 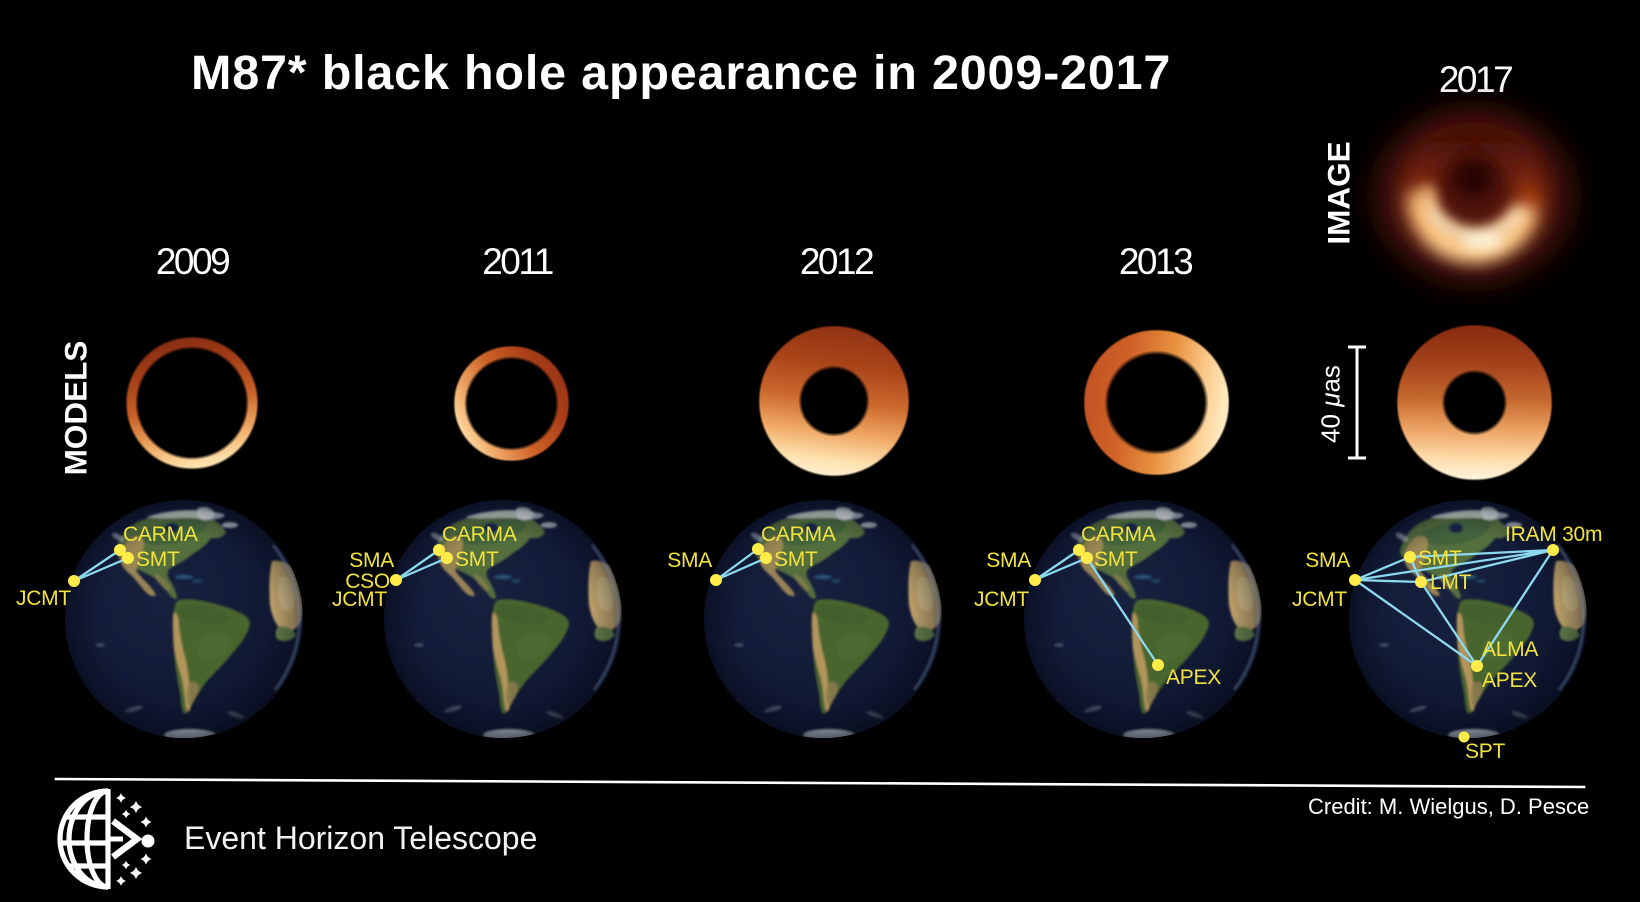 I want to click on svg-text: ALMA, so click(x=1510, y=649).